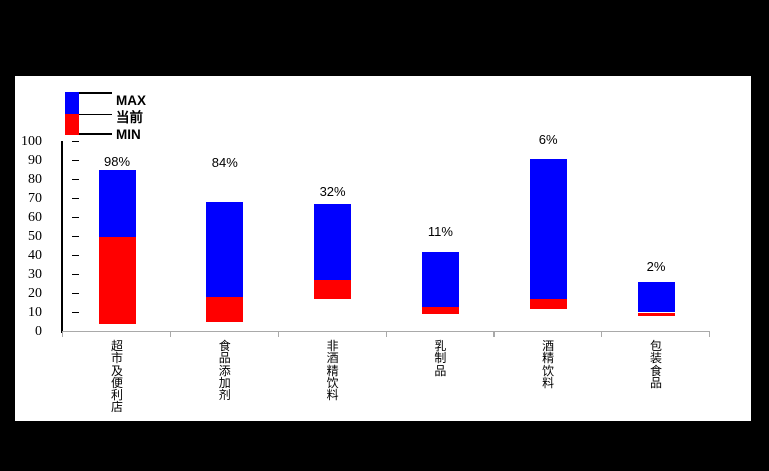 The width and height of the screenshot is (769, 471). What do you see at coordinates (548, 139) in the screenshot?
I see `bar-label: 6%` at bounding box center [548, 139].